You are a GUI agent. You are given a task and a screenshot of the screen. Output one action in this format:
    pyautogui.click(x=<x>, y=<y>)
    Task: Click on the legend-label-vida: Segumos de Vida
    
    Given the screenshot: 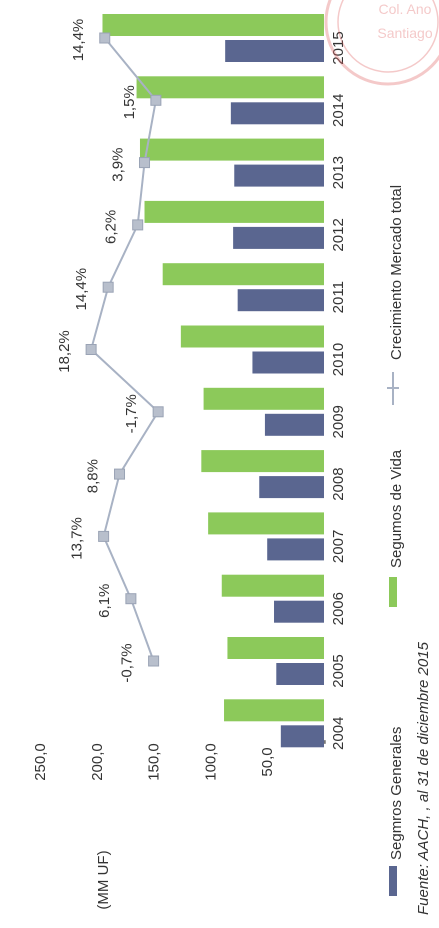 What is the action you would take?
    pyautogui.click(x=396, y=508)
    